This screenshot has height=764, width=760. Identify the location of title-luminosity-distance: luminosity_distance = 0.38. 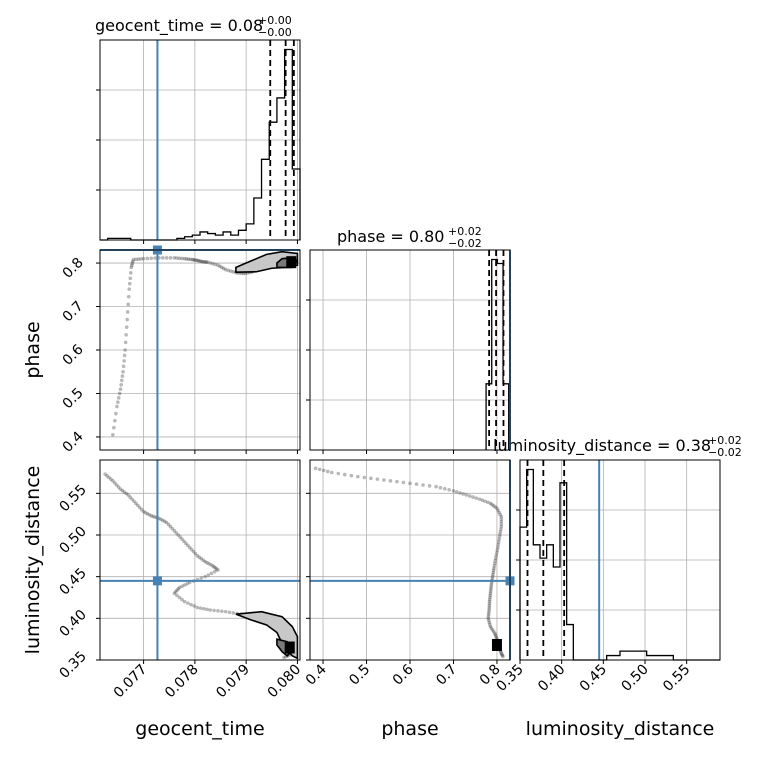
(602, 446).